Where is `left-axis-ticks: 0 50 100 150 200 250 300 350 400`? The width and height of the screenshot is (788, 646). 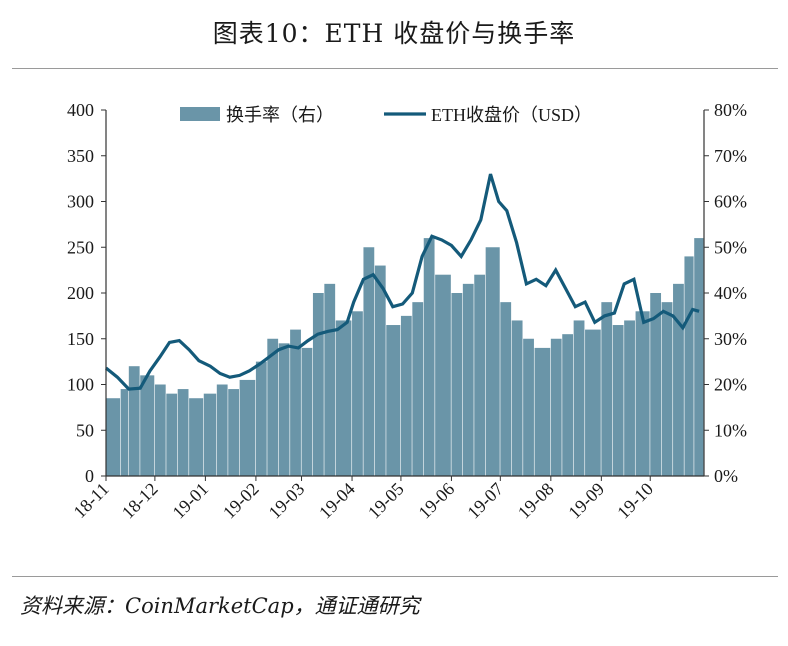
left-axis-ticks: 0 50 100 150 200 250 300 350 400 is located at coordinates (86, 293).